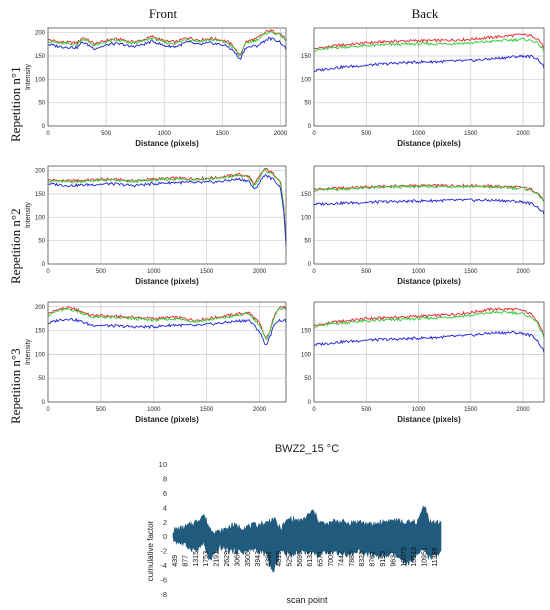  Describe the element at coordinates (40, 34) in the screenshot. I see `y-tick-label: 200` at that location.